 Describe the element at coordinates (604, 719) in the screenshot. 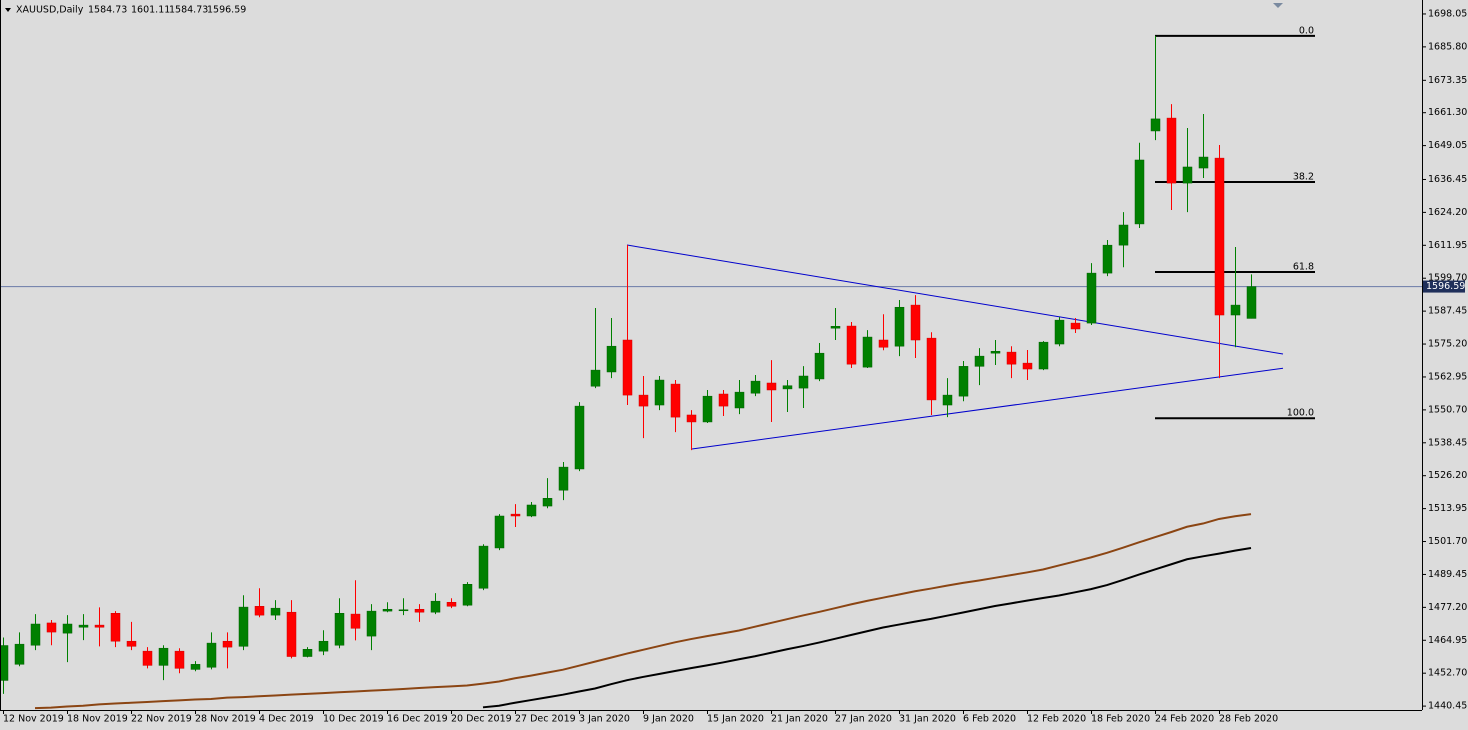

I see `x-tick-label: 3 Jan 2020` at that location.